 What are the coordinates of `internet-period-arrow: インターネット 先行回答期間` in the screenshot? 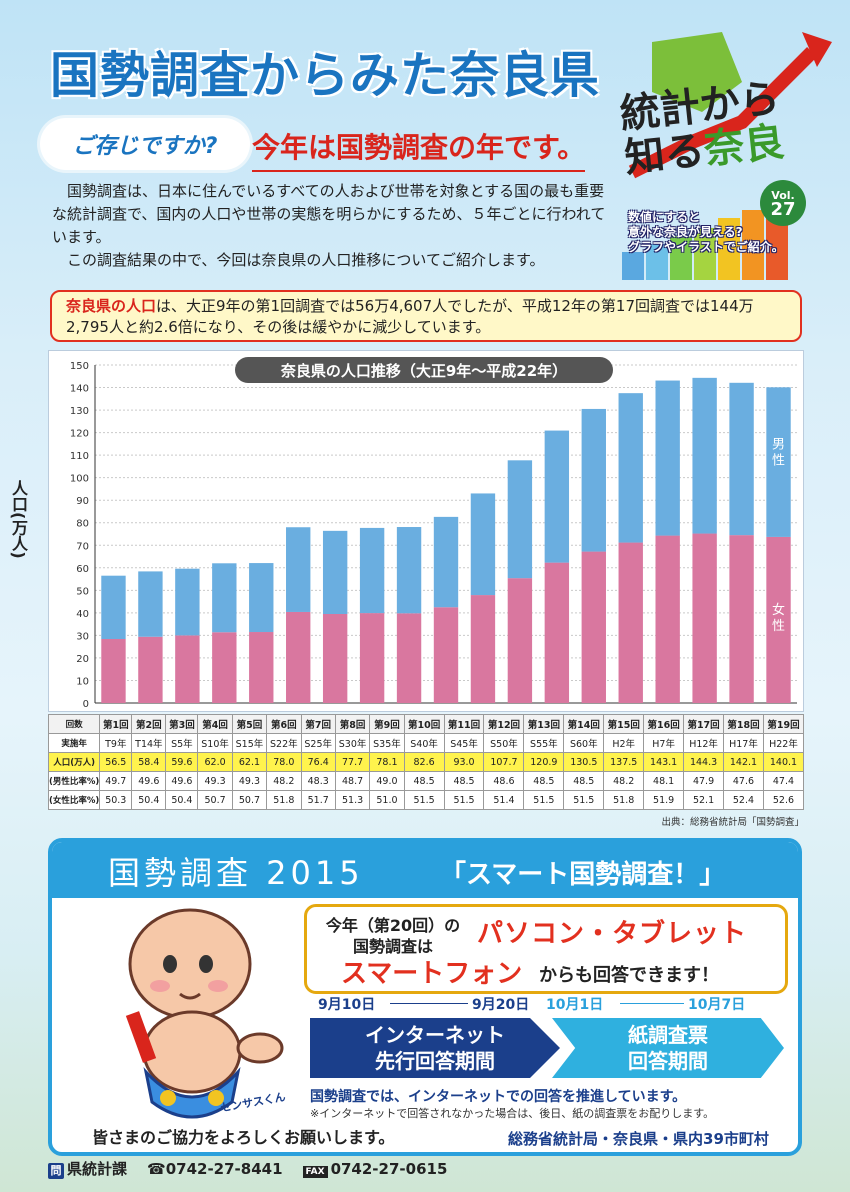 It's located at (435, 1048).